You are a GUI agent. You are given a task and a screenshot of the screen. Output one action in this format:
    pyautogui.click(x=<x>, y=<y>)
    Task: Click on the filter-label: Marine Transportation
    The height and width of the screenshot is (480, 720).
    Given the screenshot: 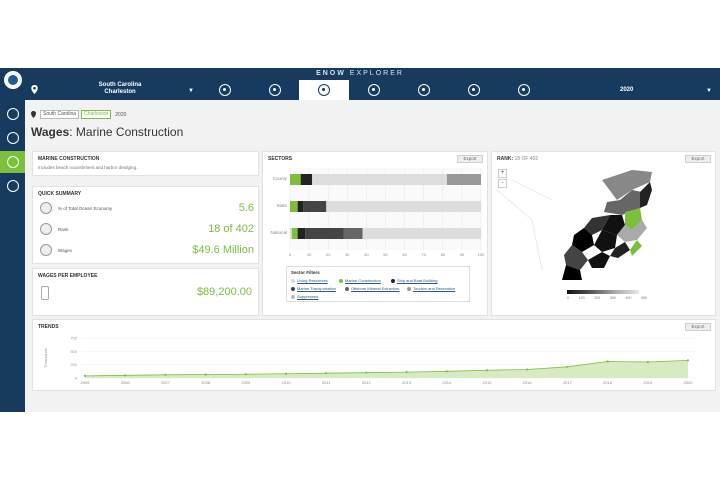 What is the action you would take?
    pyautogui.click(x=316, y=288)
    